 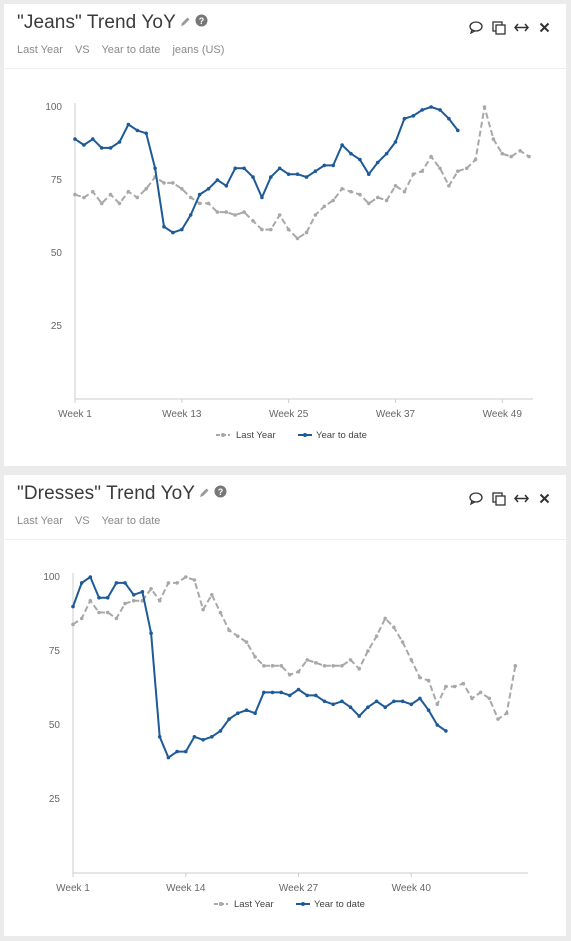 I want to click on series-line-last-year, so click(x=294, y=648).